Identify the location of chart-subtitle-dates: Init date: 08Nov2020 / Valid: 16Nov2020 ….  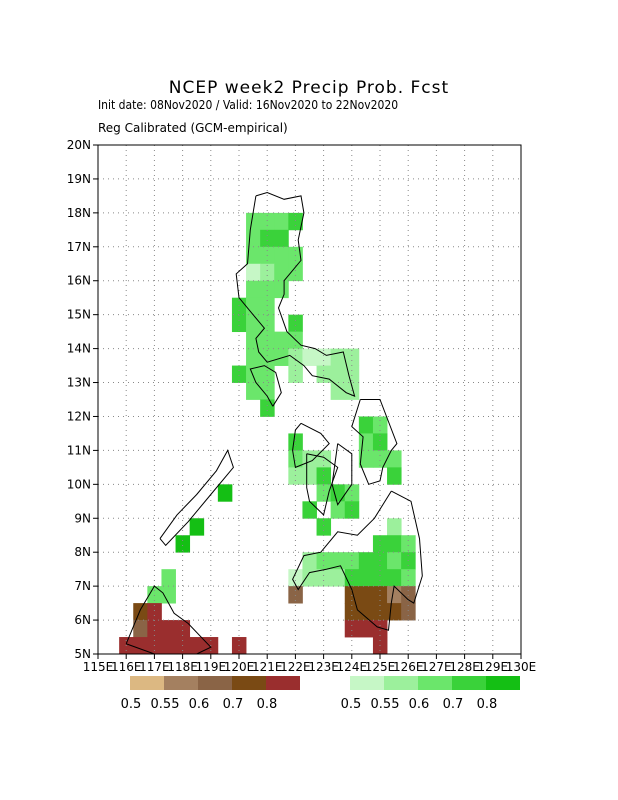
(248, 105).